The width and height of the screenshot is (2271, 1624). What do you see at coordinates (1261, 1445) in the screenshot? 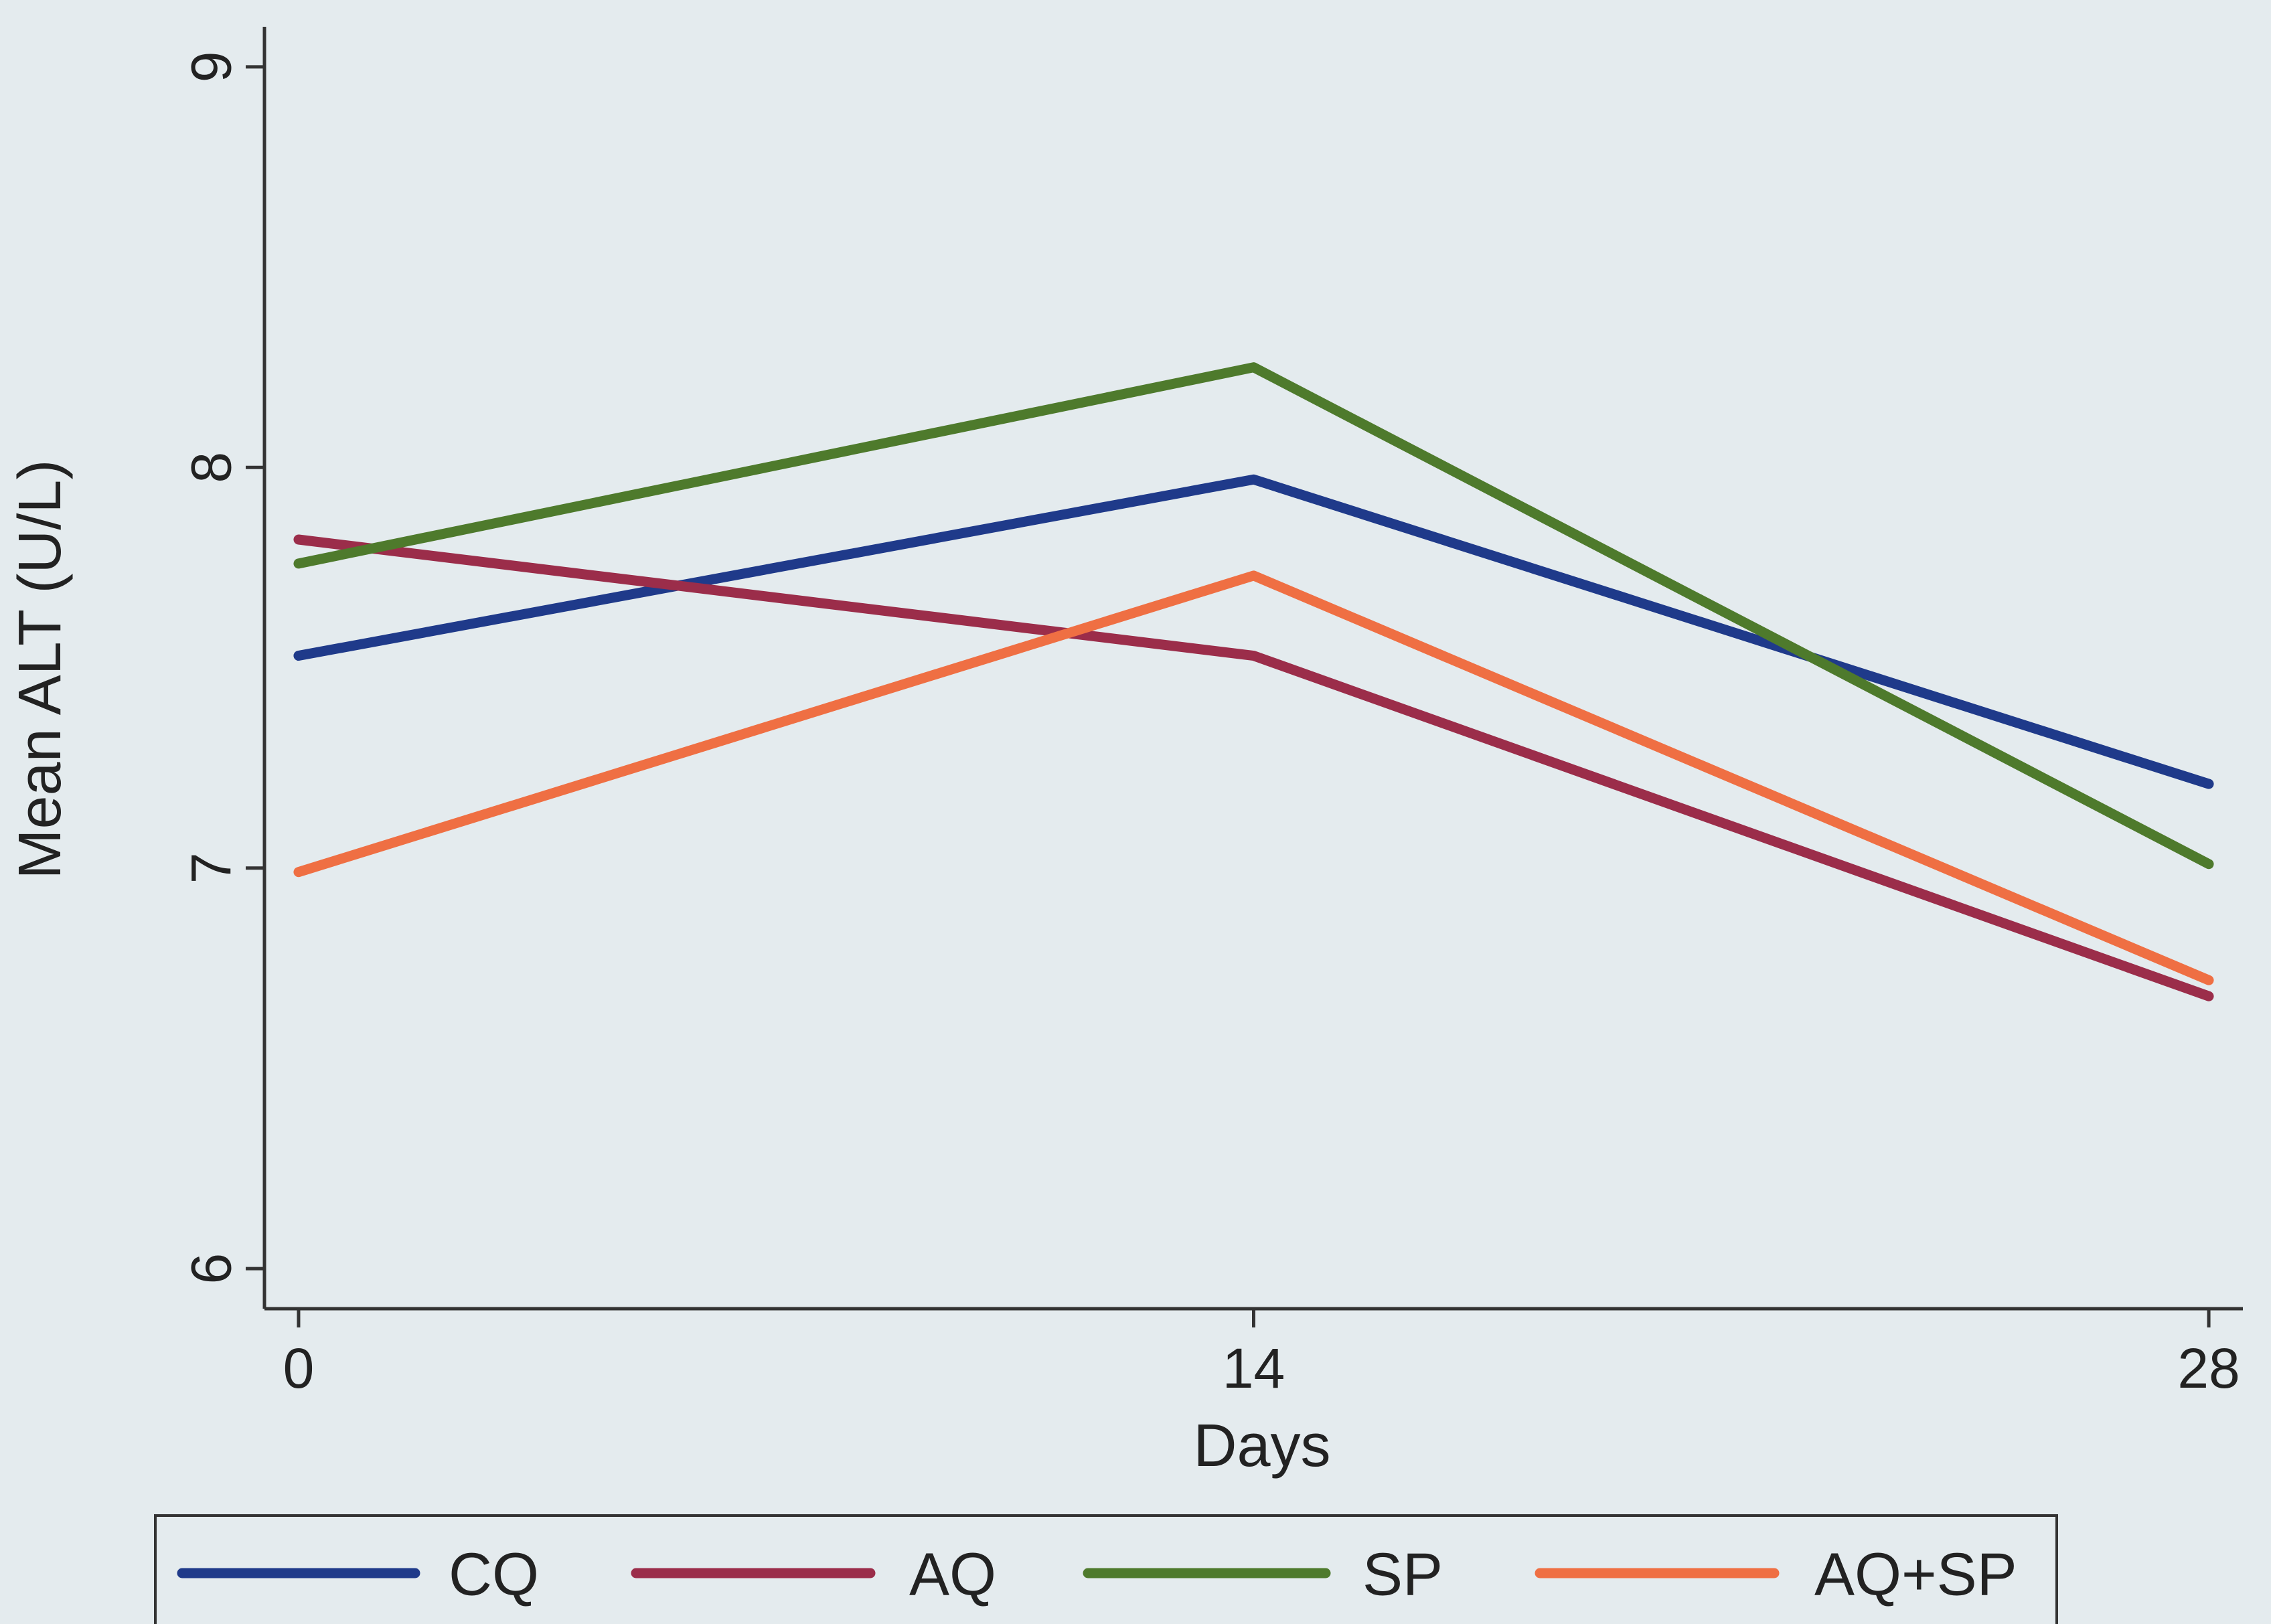
I see `x-axis-title: Days` at bounding box center [1261, 1445].